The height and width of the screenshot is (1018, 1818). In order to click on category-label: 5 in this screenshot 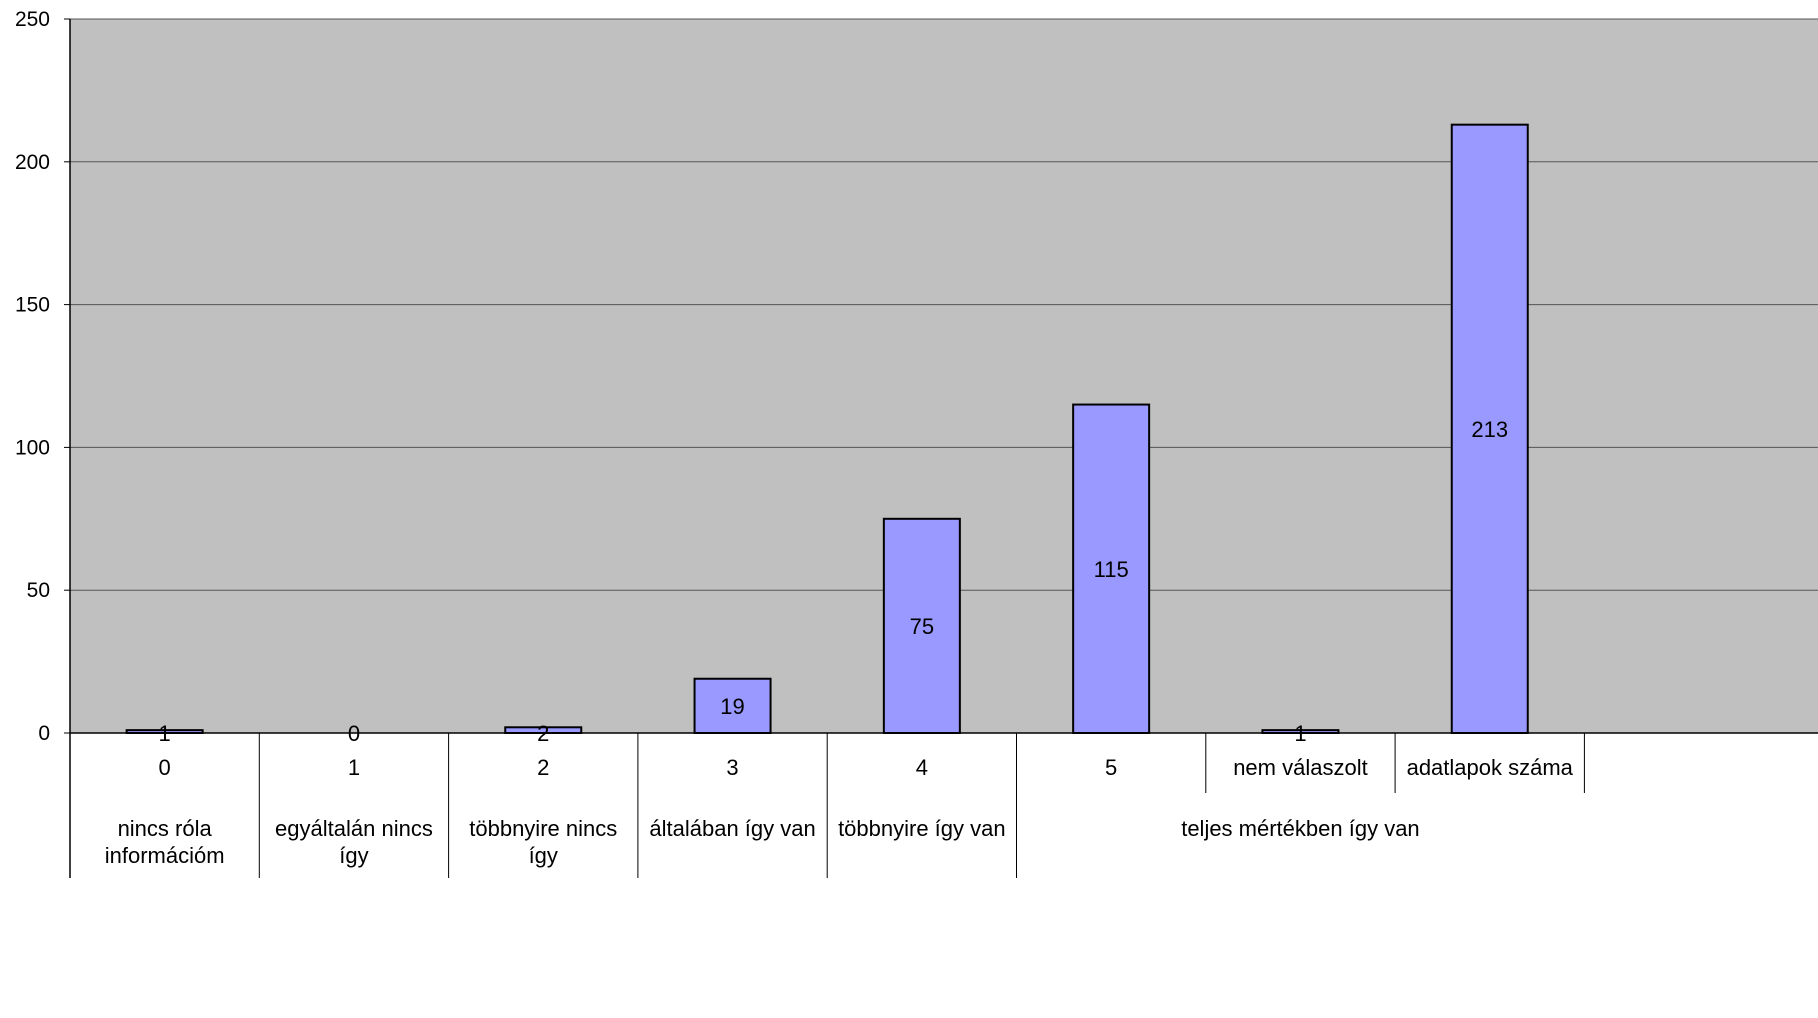, I will do `click(1111, 767)`.